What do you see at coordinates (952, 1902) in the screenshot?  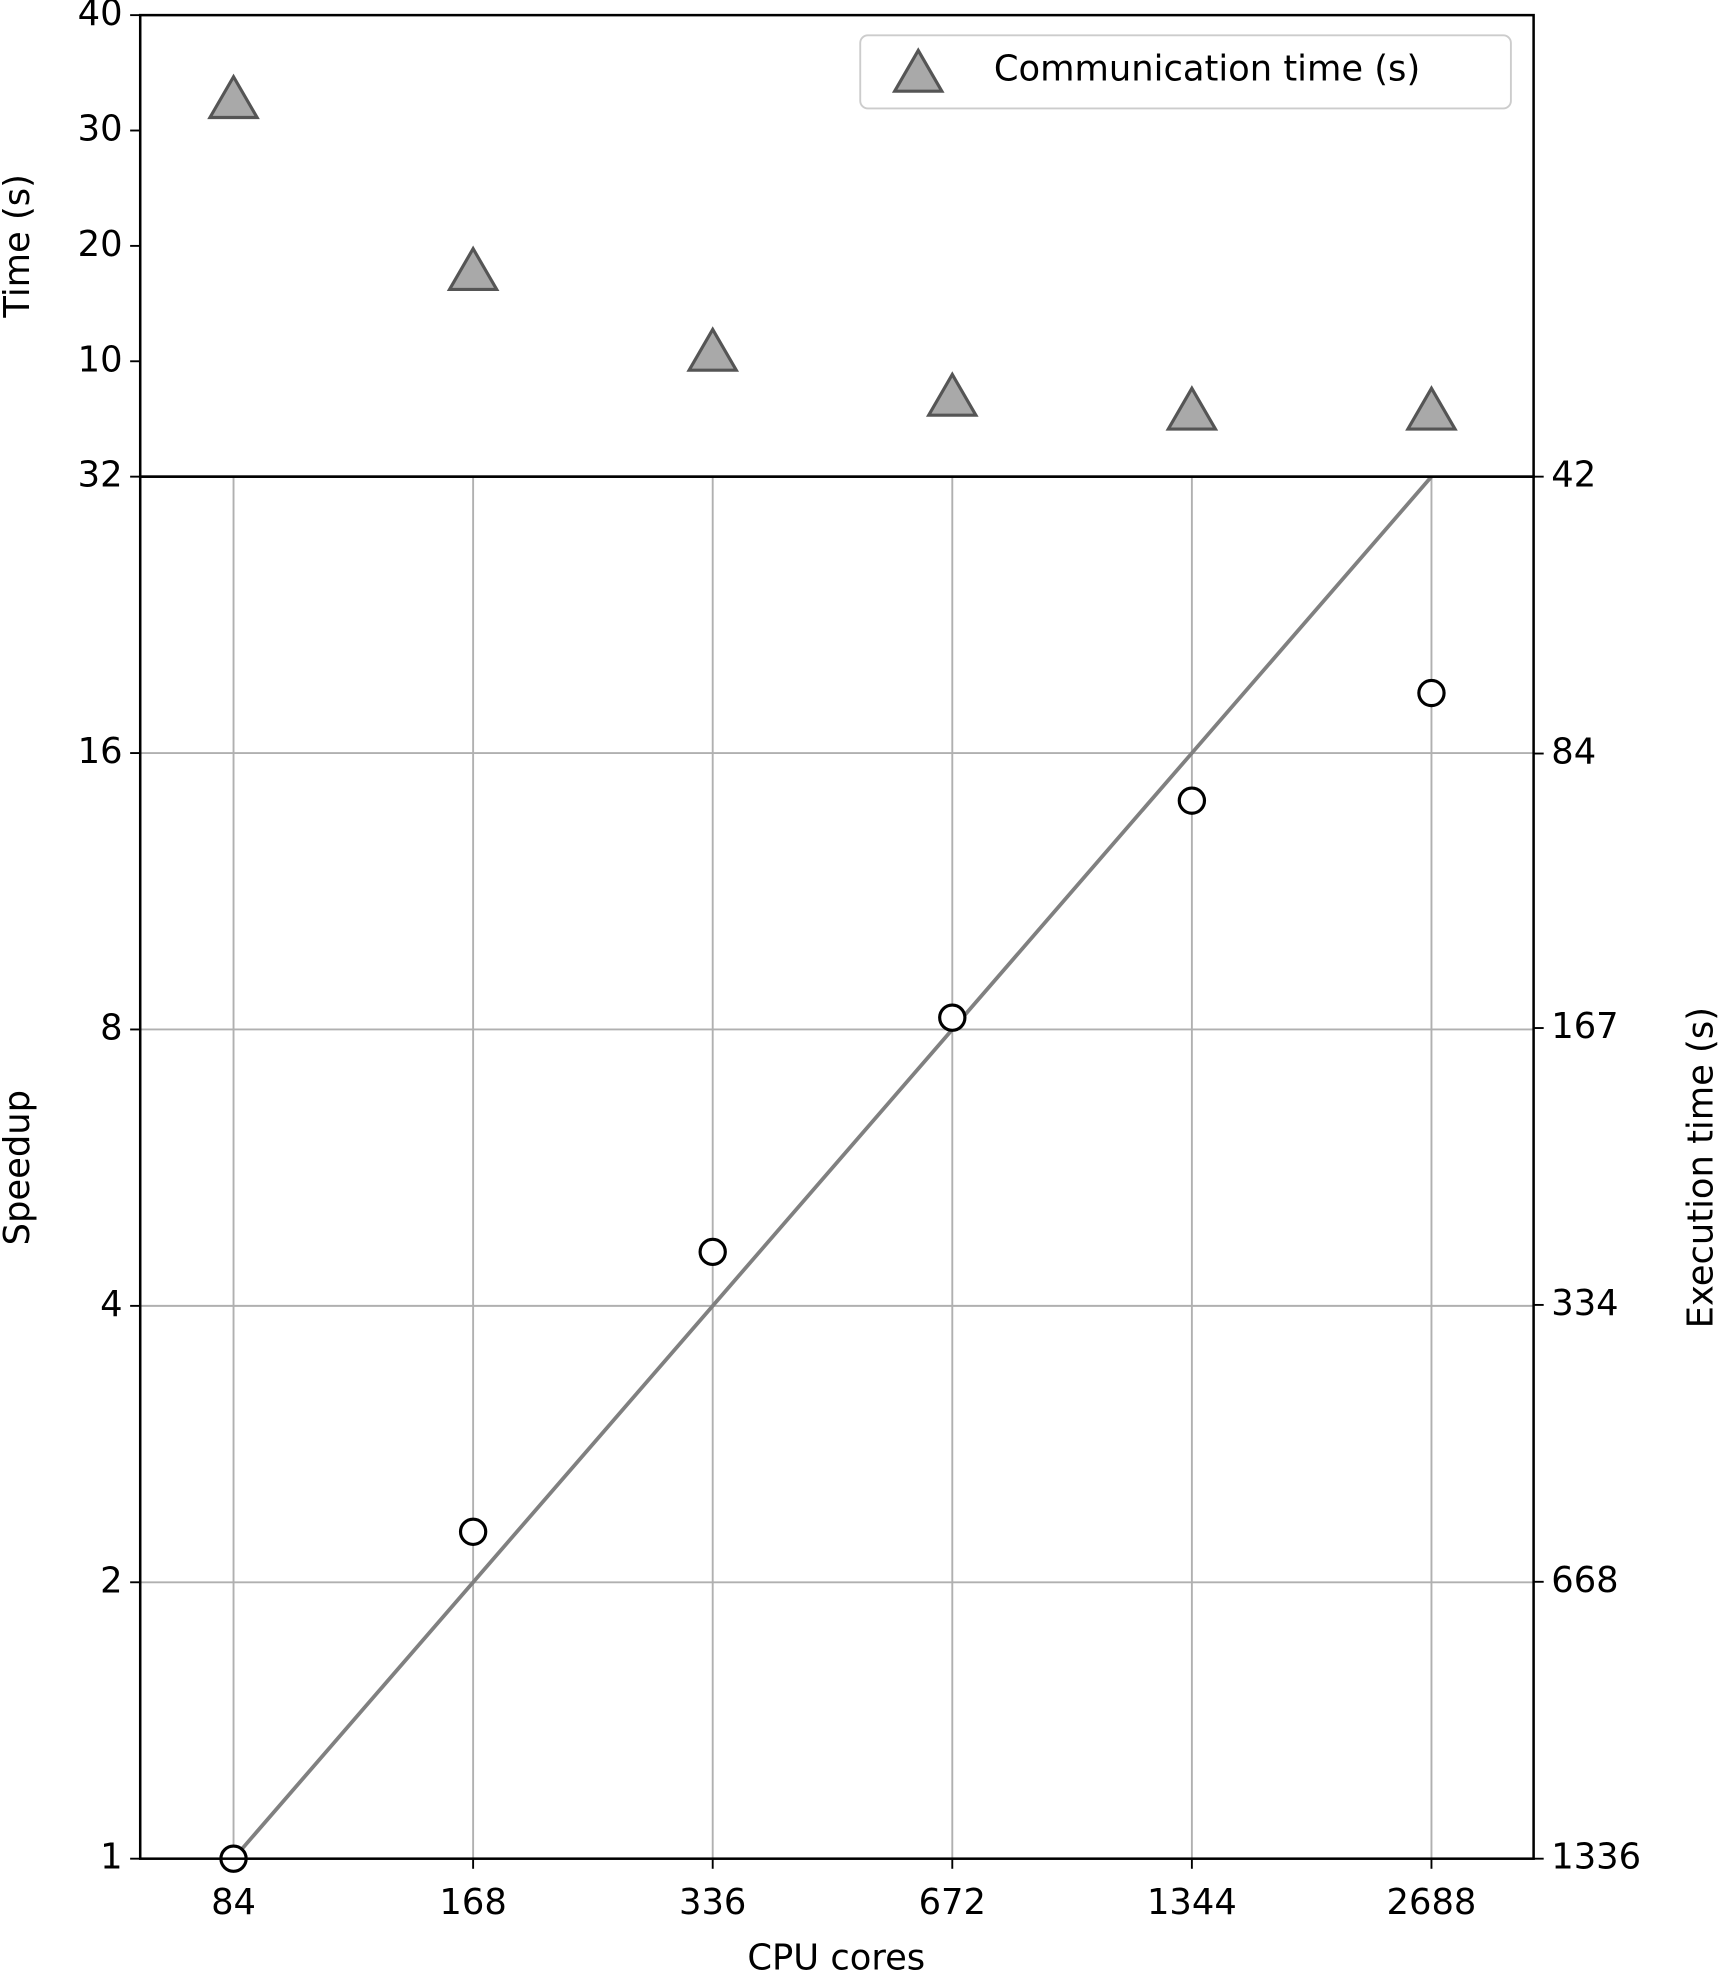 I see `x-tick-label: 672` at bounding box center [952, 1902].